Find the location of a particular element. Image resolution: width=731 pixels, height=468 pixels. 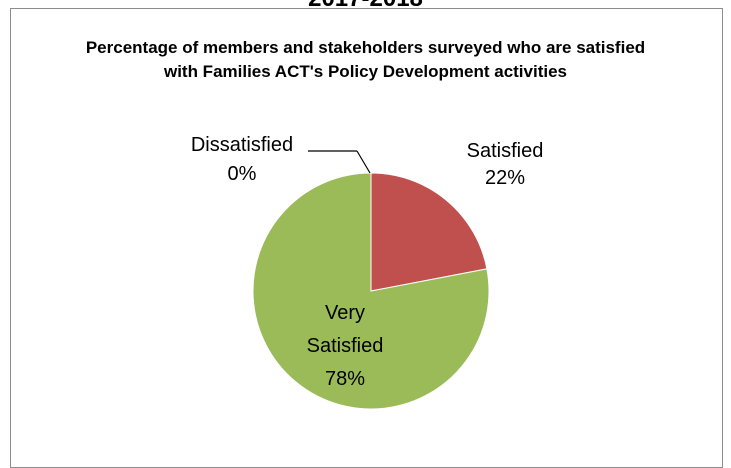

slice-label-dissatisfied-name: Dissatisfied is located at coordinates (242, 145).